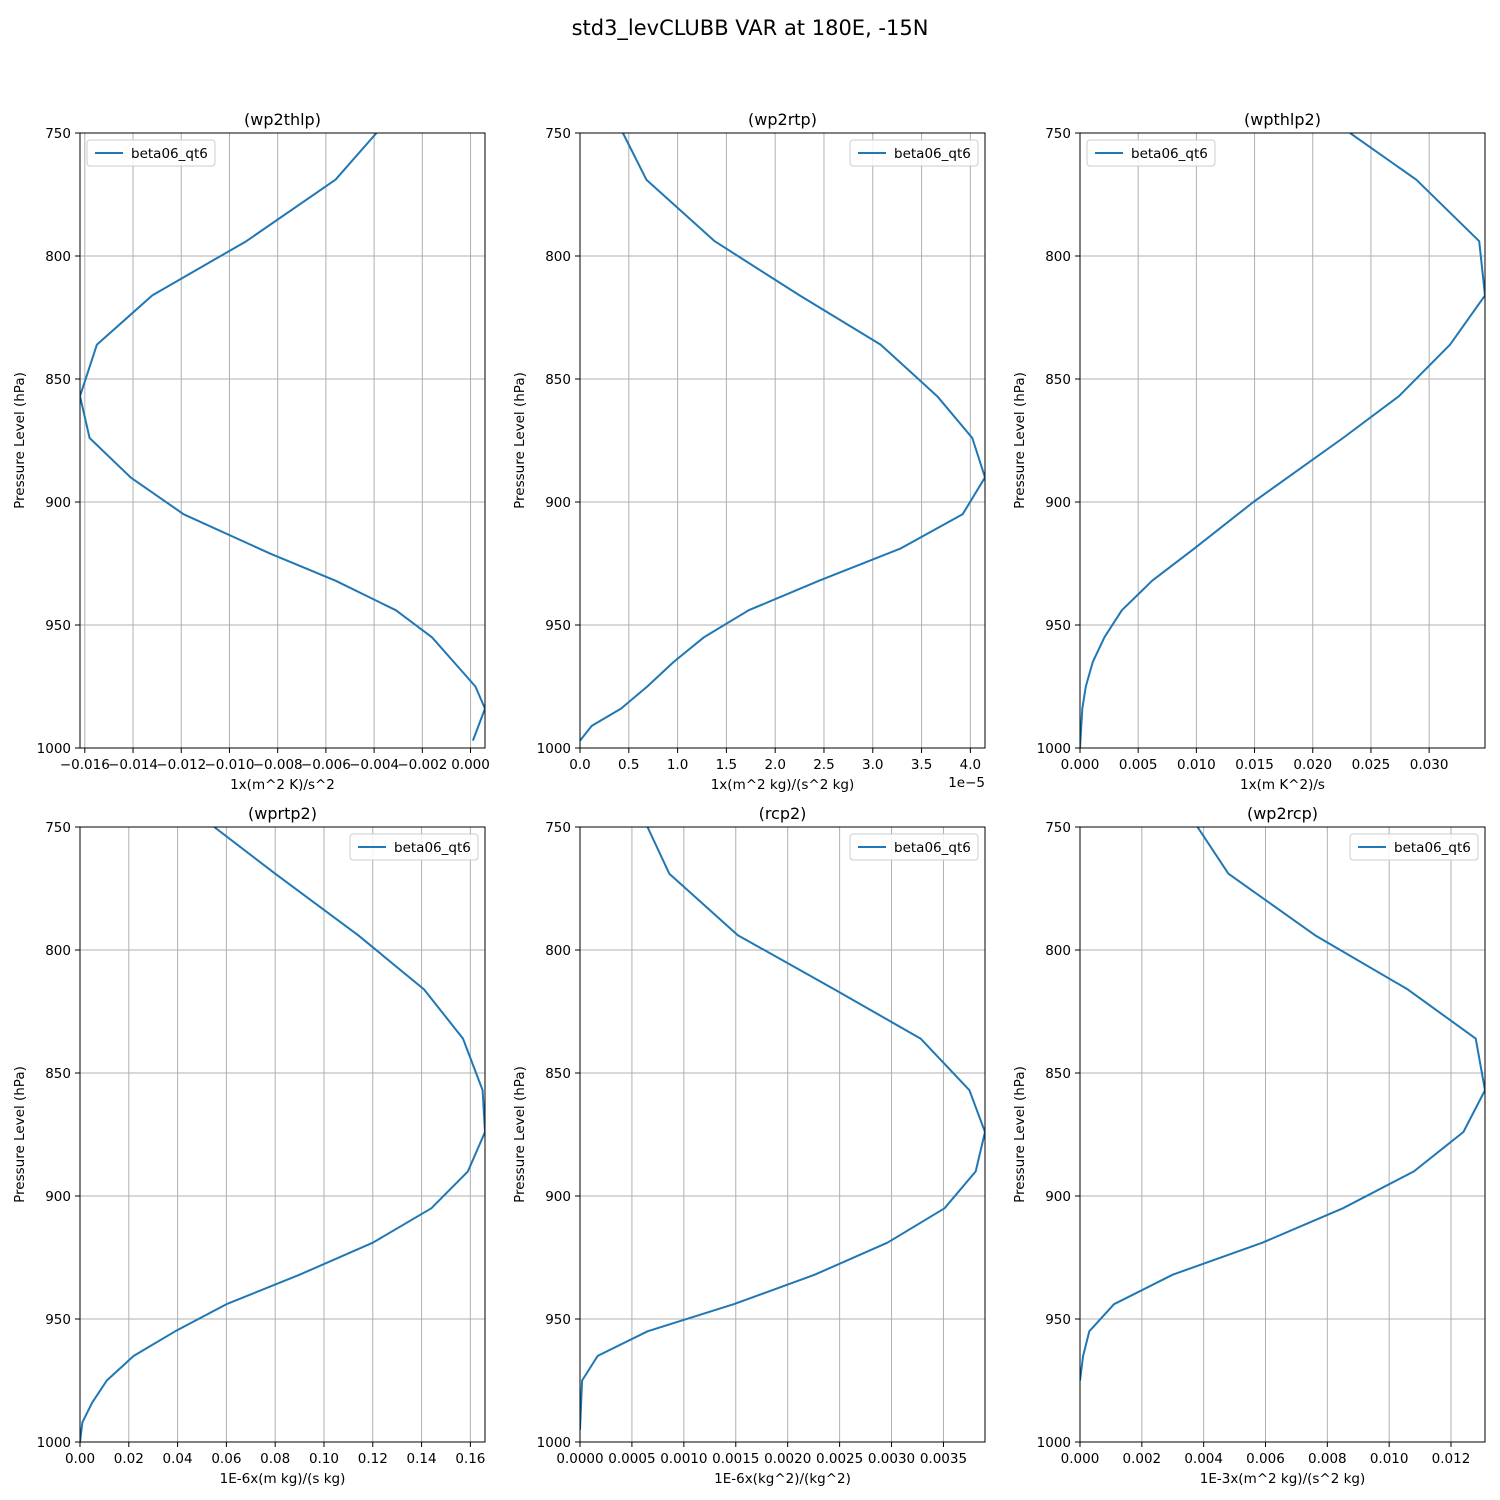  I want to click on subplot-title: (wpthlp2), so click(1282, 119).